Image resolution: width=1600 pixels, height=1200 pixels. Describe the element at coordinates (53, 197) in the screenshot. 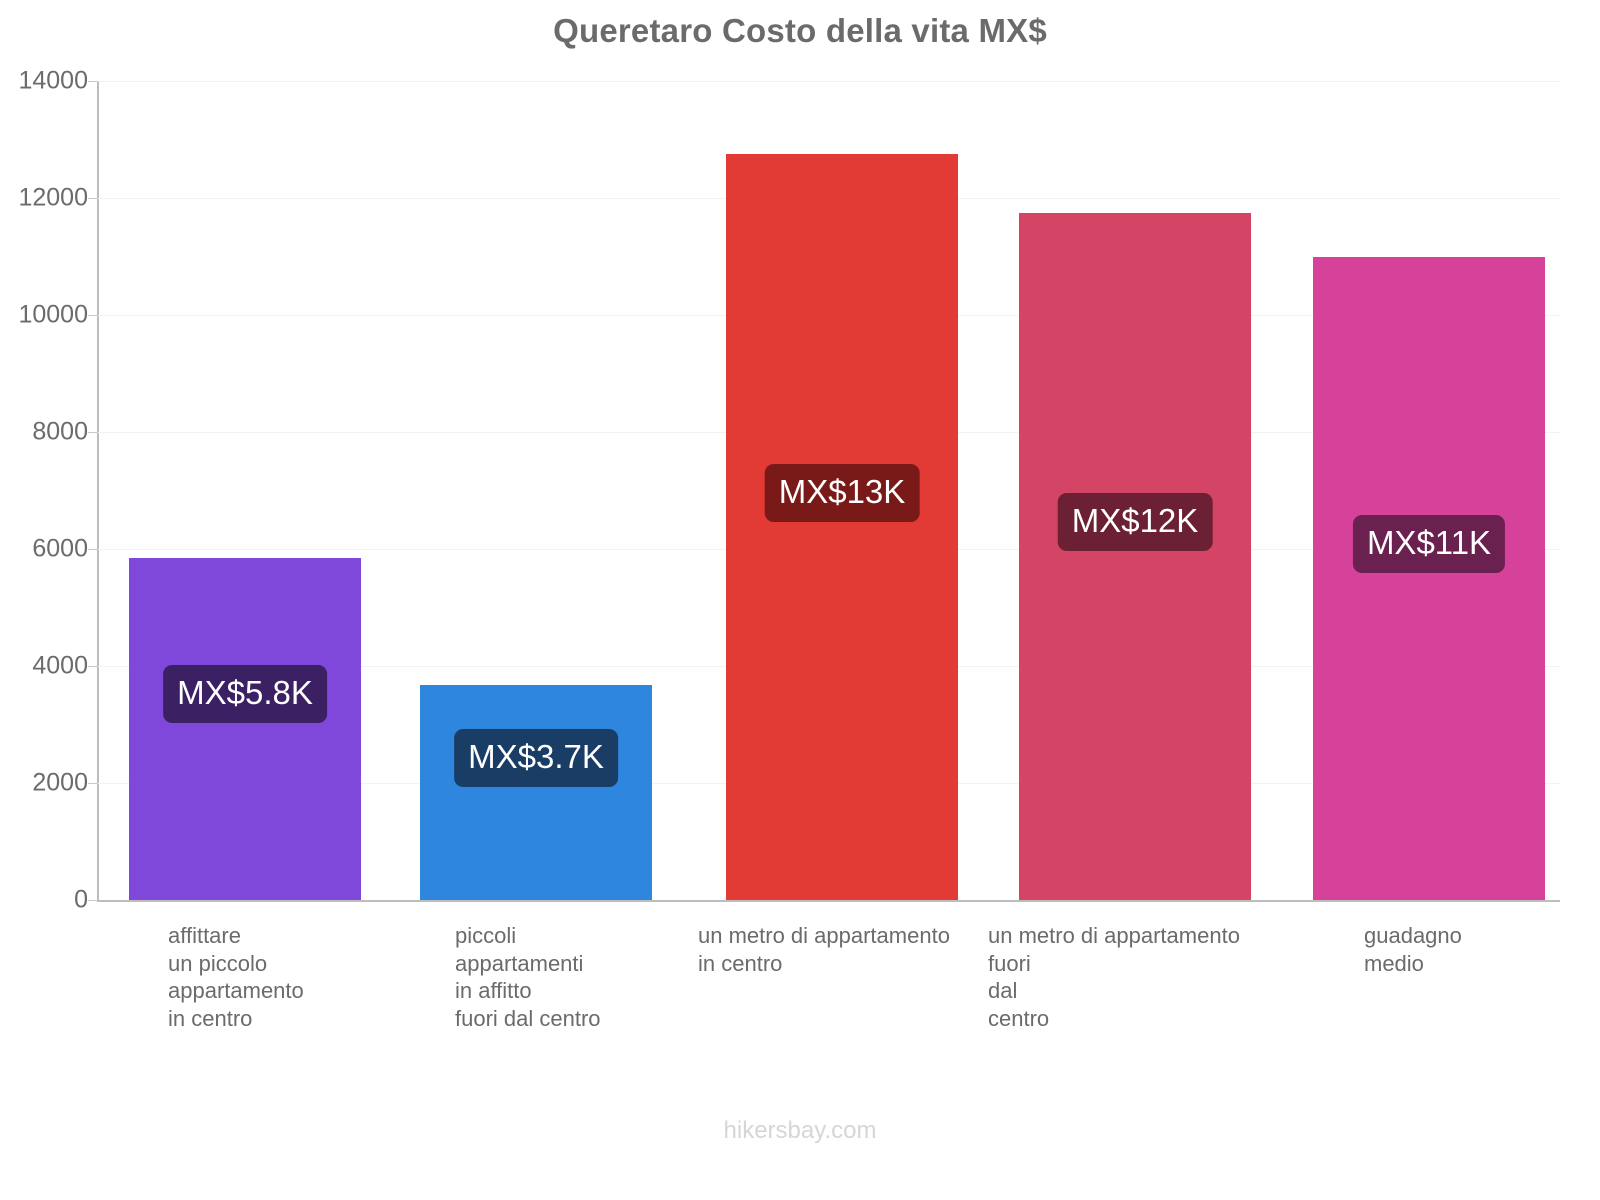

I see `y-tick-label: 12000` at that location.